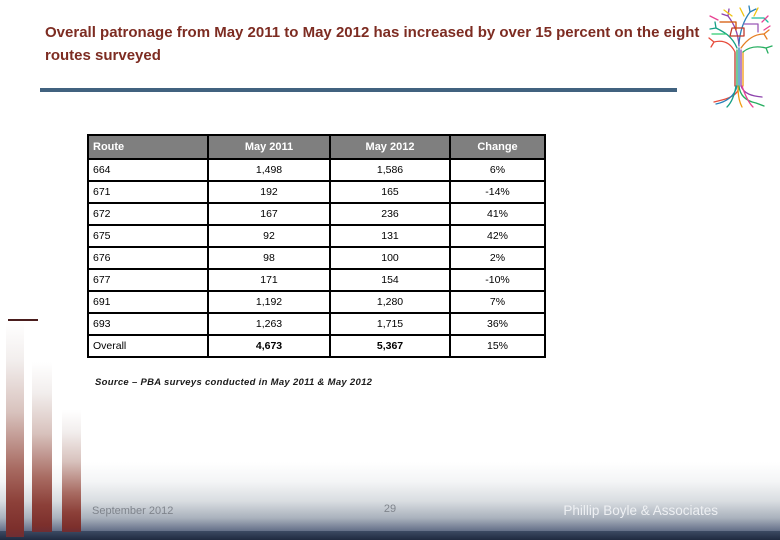 This screenshot has width=780, height=540. I want to click on table-cell: 4,673, so click(269, 346).